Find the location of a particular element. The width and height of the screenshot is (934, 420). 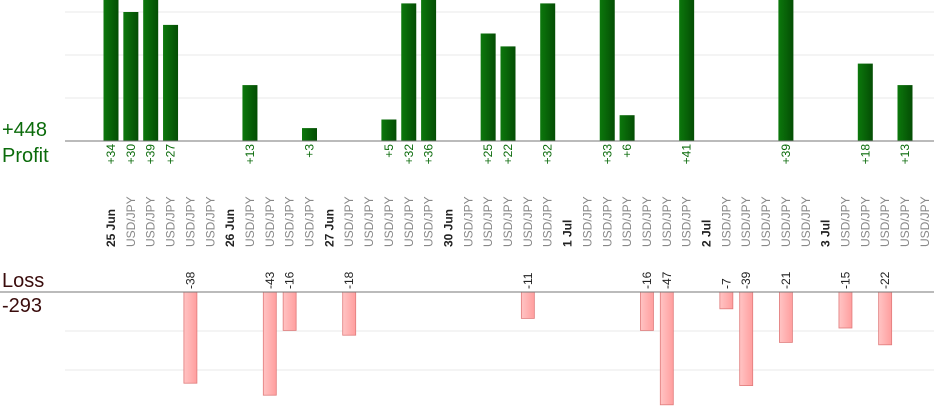

profit-value-label: +5 is located at coordinates (389, 151).